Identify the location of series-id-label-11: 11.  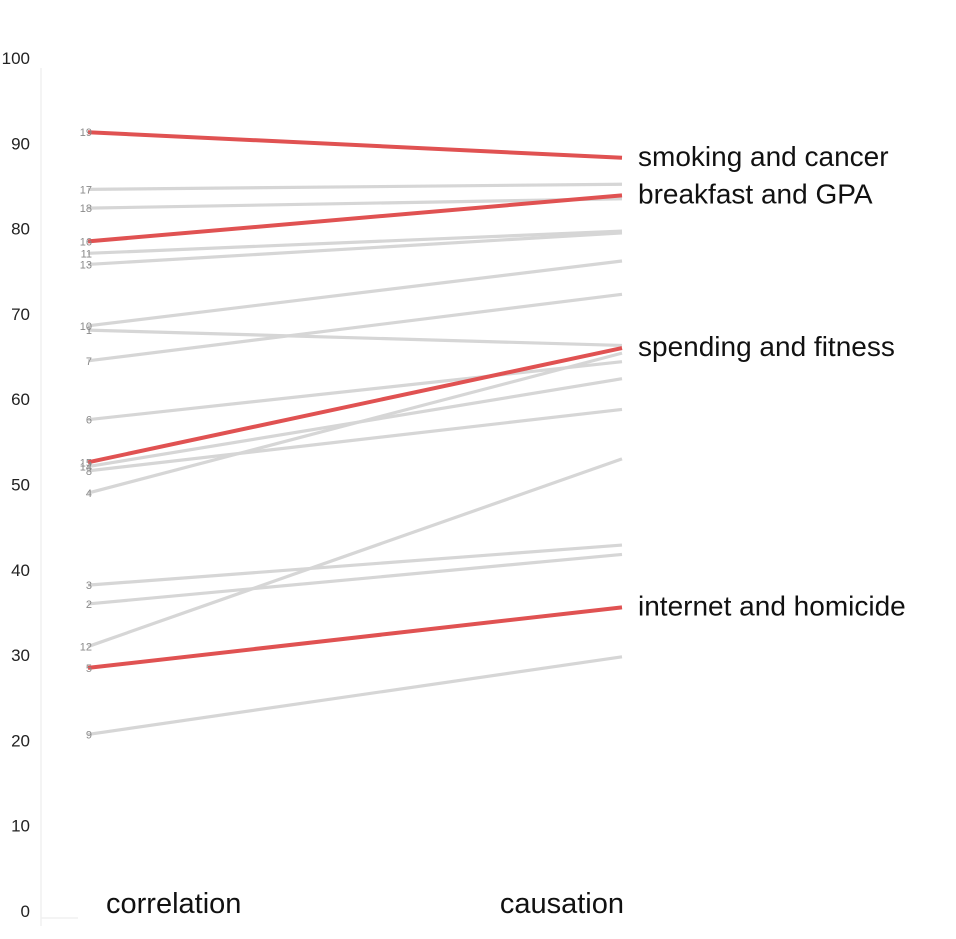
(86, 254).